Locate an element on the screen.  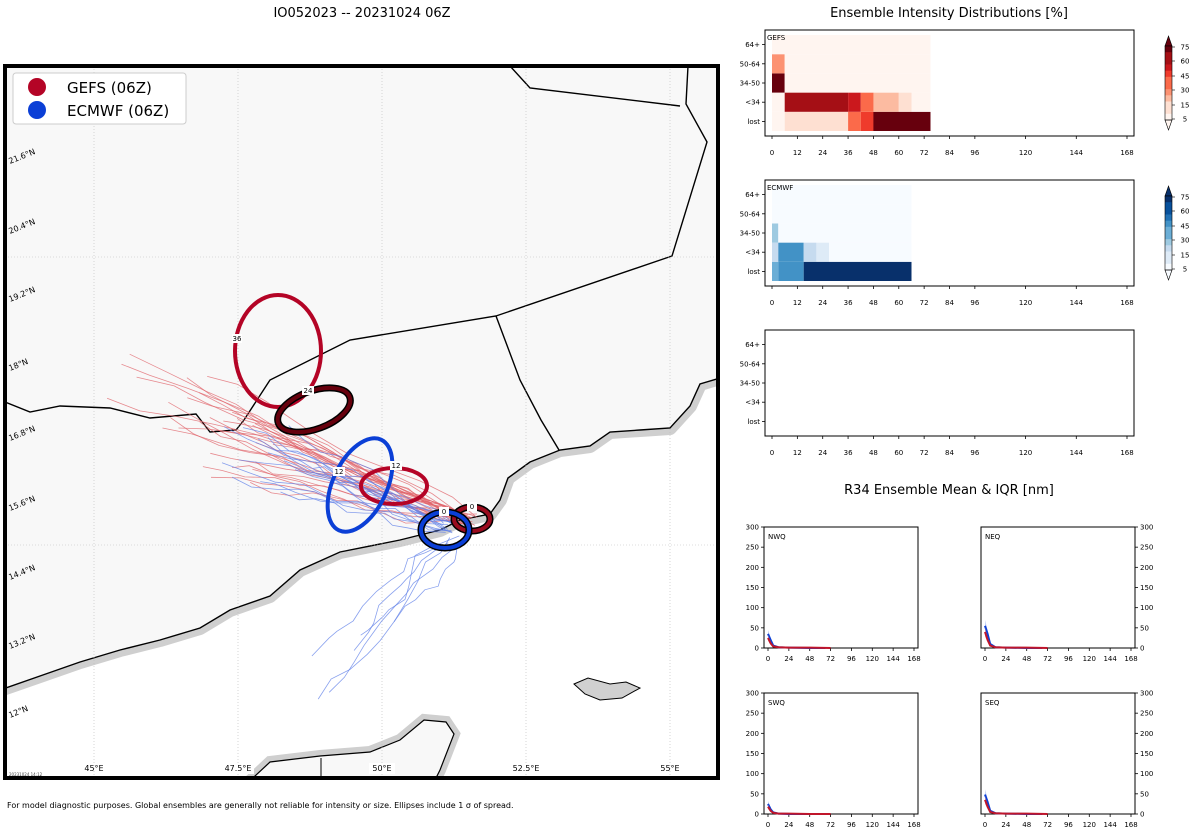
x-tick-label: 0 is located at coordinates (772, 453).